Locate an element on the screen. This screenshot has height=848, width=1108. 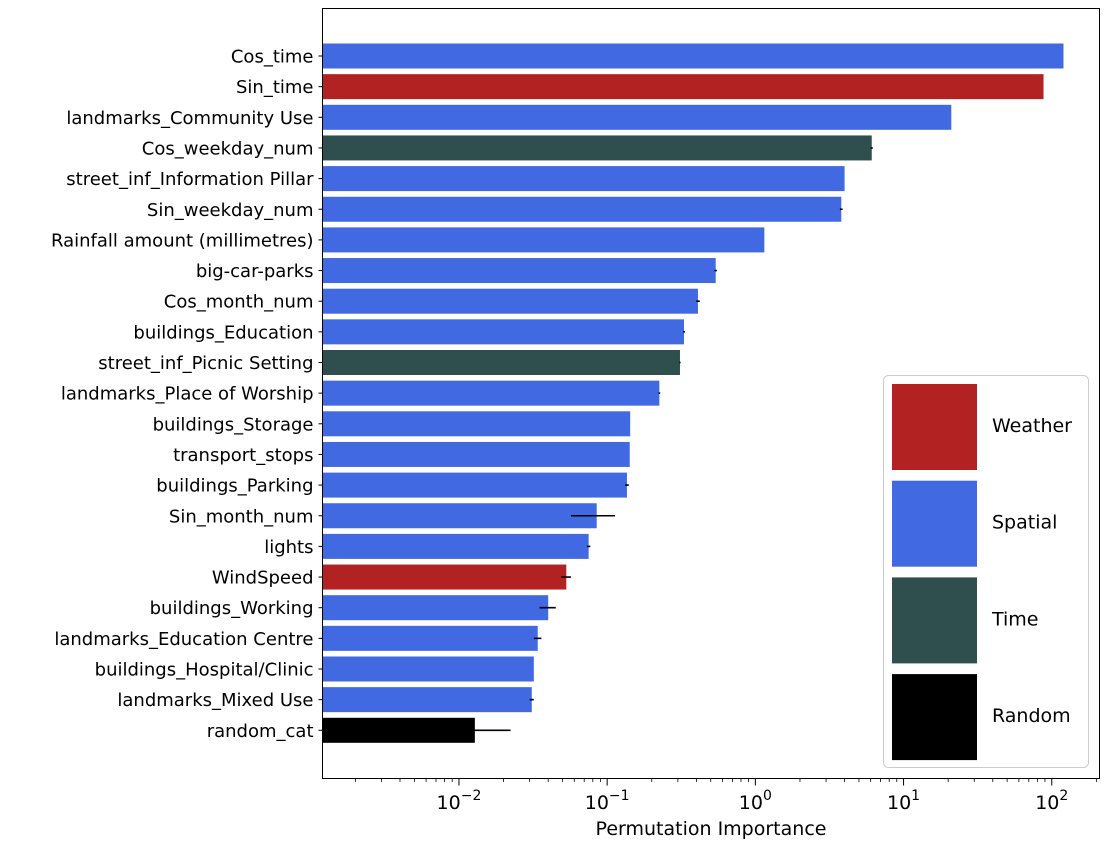
category-label: buildings_Education is located at coordinates (223, 332).